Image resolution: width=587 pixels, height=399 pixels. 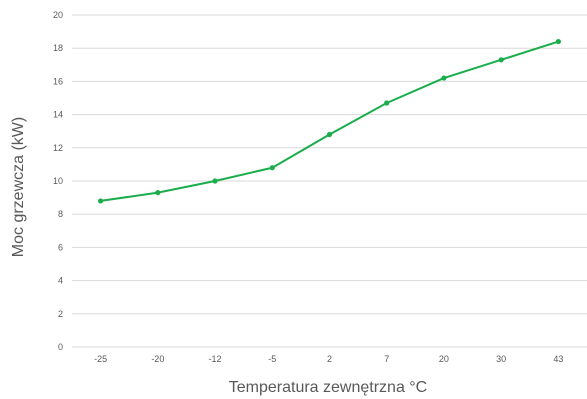 What do you see at coordinates (157, 359) in the screenshot?
I see `x-tick-label: -20` at bounding box center [157, 359].